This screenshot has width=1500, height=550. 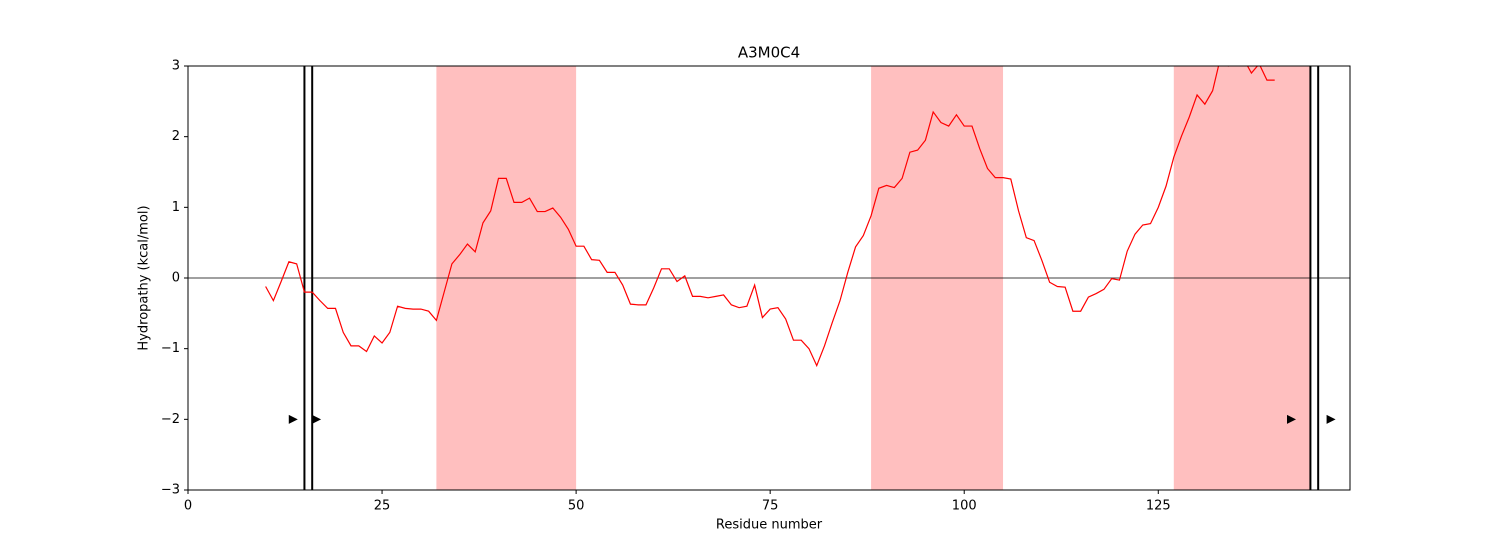 I want to click on x-tick-label: 0, so click(x=188, y=506).